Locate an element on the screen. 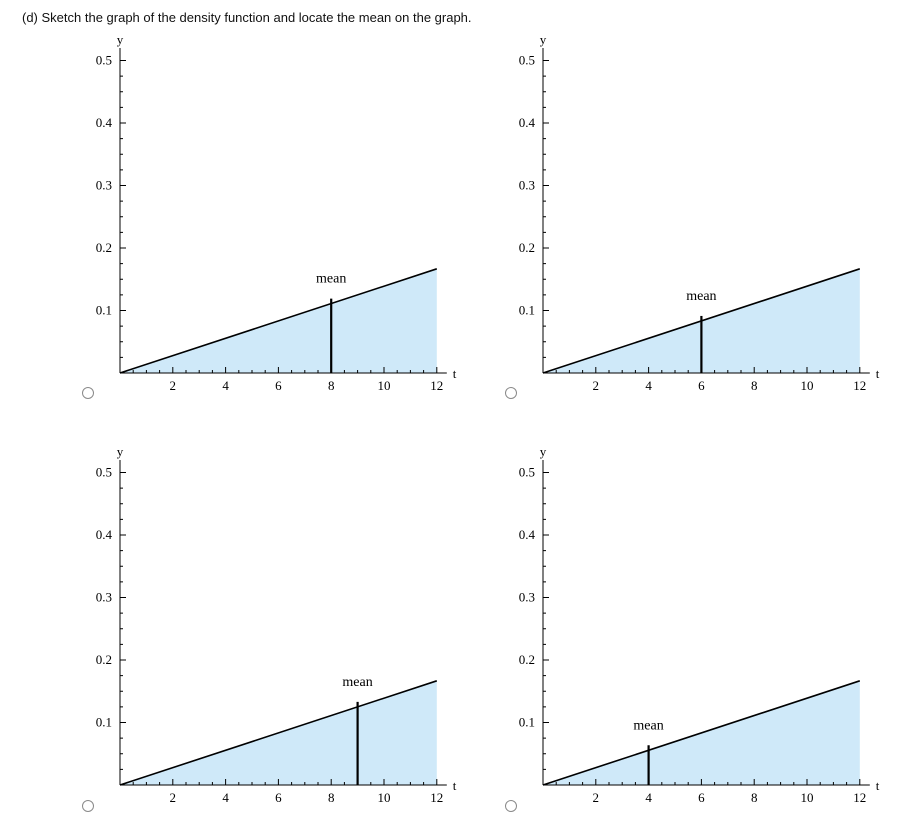  option-1-radio is located at coordinates (88, 393).